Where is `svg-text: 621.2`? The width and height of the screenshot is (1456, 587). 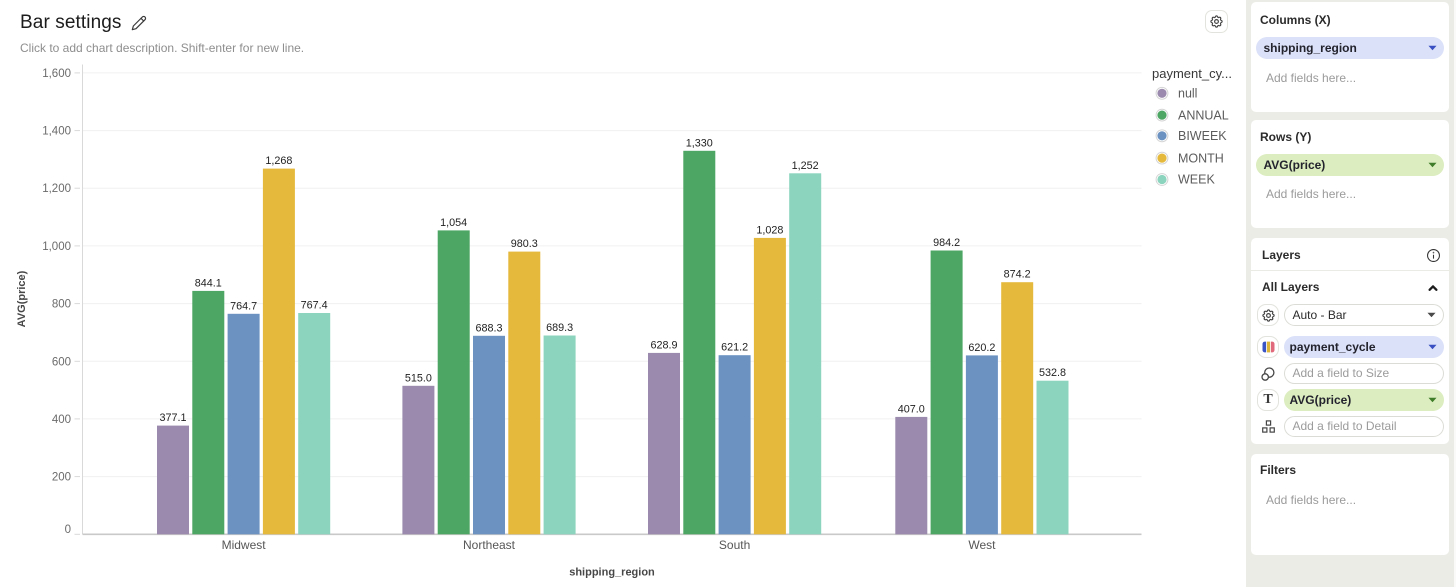
svg-text: 621.2 is located at coordinates (734, 348).